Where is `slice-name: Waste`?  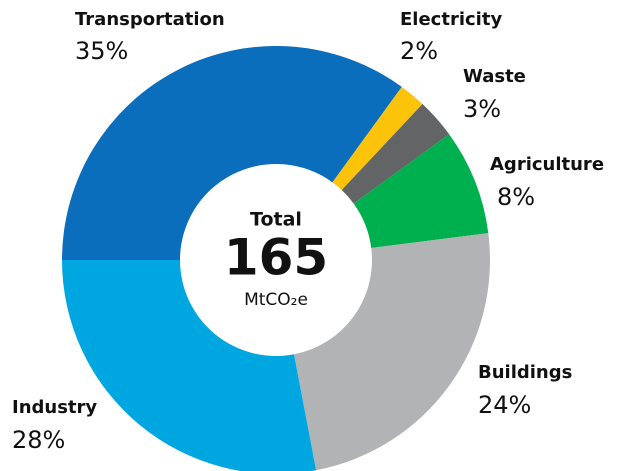 slice-name: Waste is located at coordinates (494, 76).